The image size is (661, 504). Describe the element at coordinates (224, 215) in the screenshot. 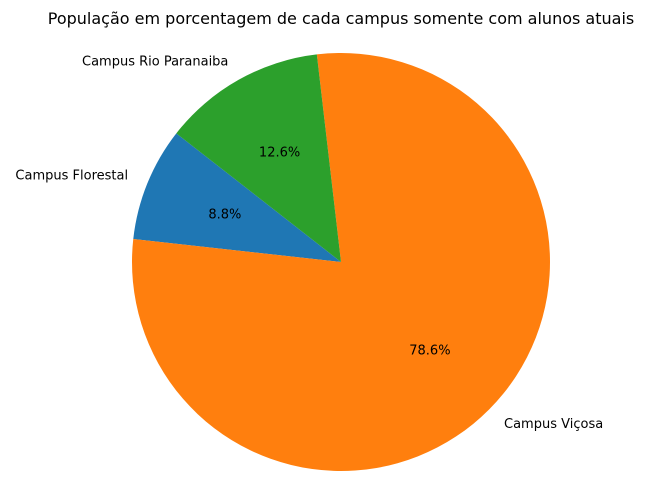

I see `slice-percent-campus-florestal: 8.8%` at that location.